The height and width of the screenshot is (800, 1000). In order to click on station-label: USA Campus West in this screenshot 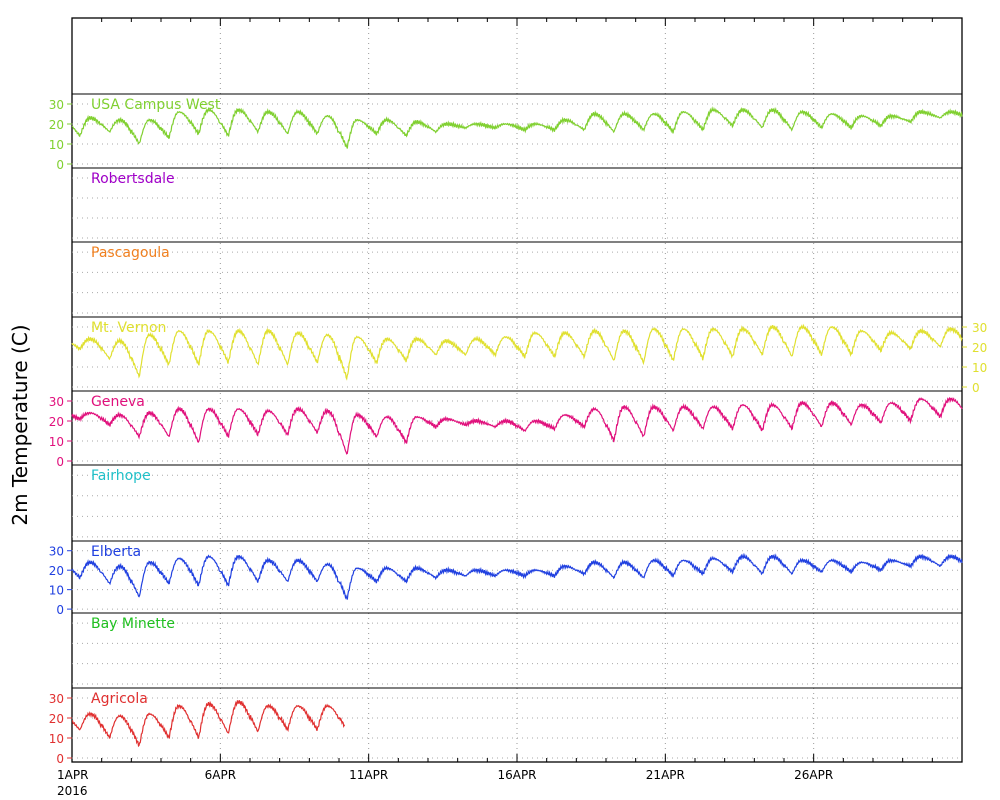, I will do `click(156, 105)`.